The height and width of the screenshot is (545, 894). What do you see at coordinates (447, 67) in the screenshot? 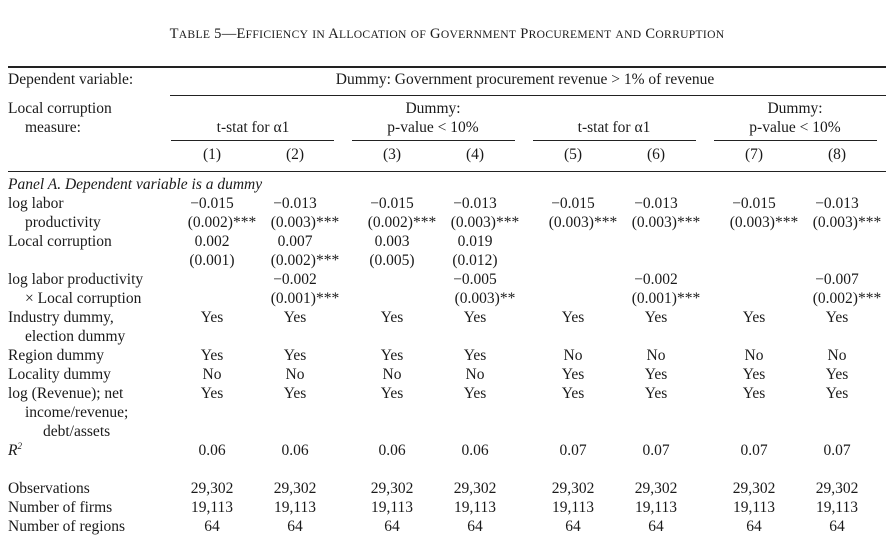
I see `top-rule` at bounding box center [447, 67].